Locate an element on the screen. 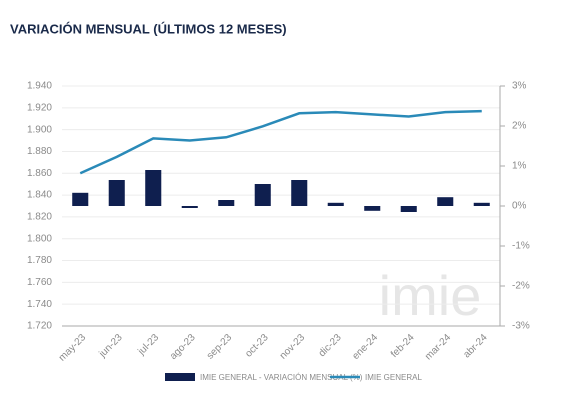 Image resolution: width=570 pixels, height=405 pixels. y-tick-label: 1.940 is located at coordinates (39, 86).